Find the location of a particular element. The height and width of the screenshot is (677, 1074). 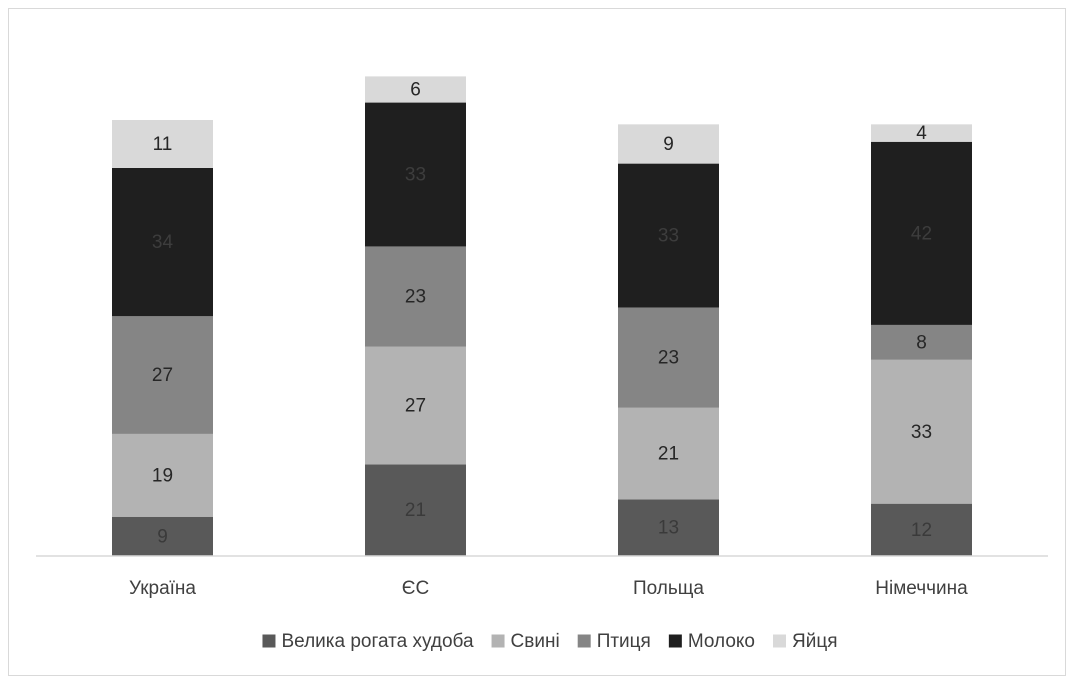

data-label-3-series-4: 4 is located at coordinates (921, 133).